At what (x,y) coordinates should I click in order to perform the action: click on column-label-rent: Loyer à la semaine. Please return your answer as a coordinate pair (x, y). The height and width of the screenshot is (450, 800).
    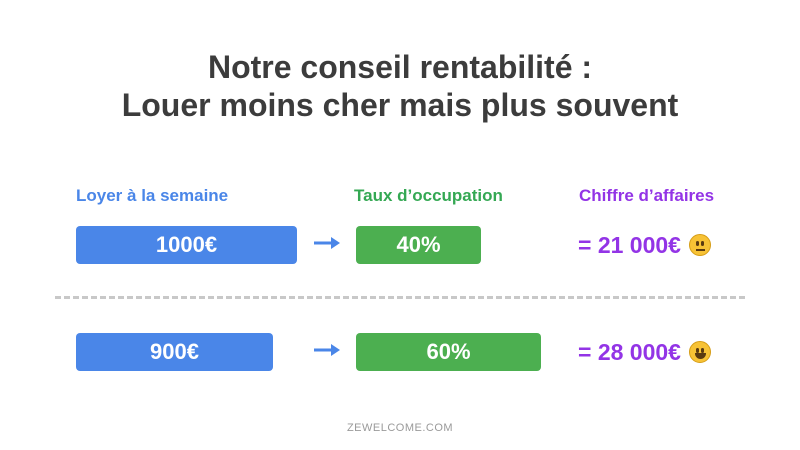
    Looking at the image, I should click on (152, 195).